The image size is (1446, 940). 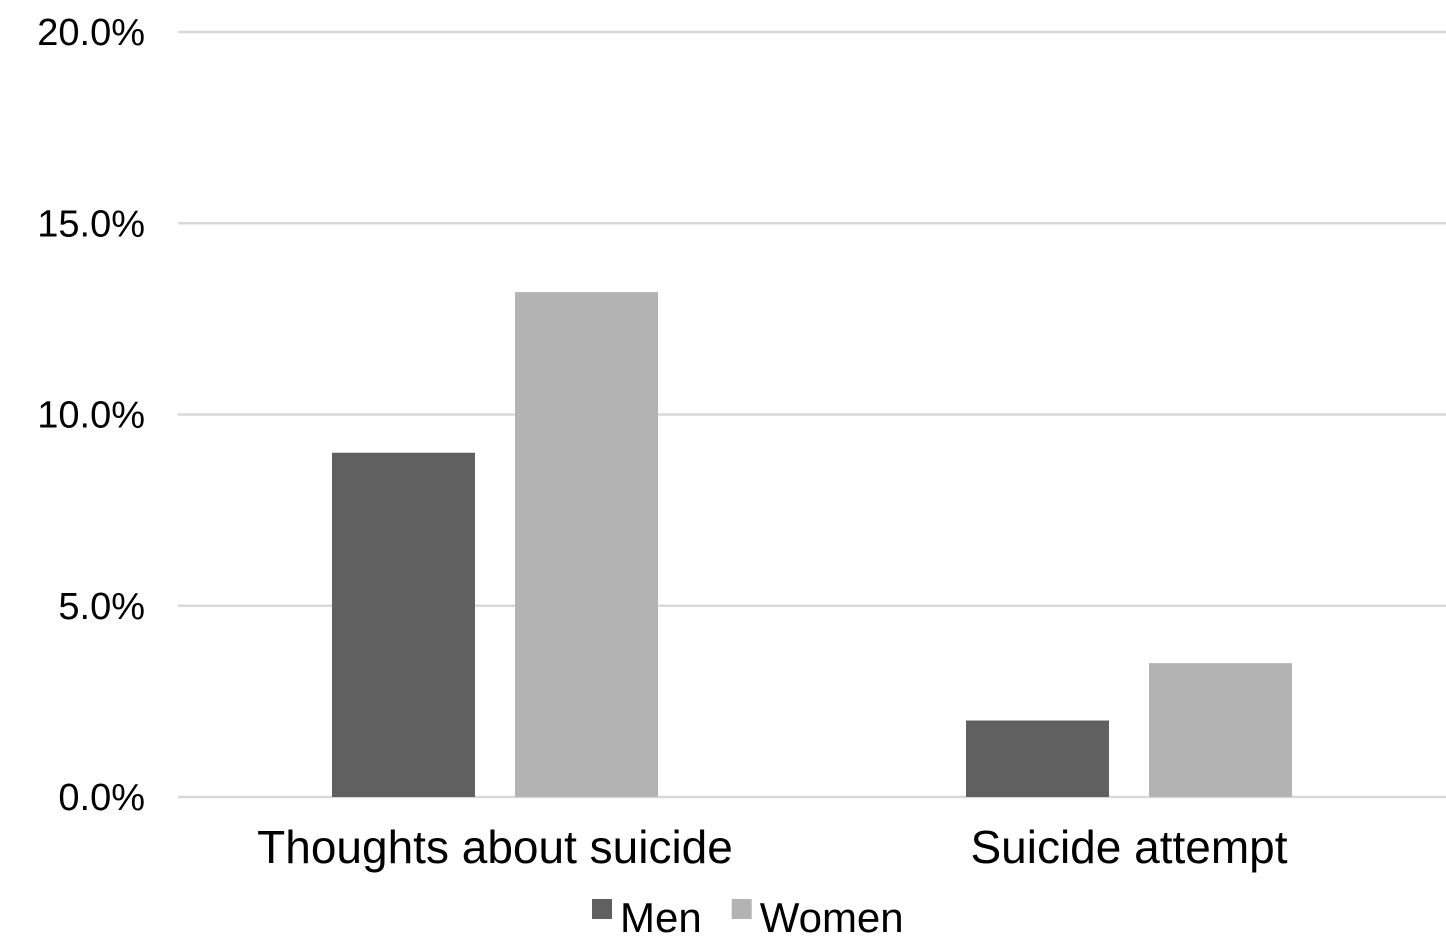 I want to click on legend-swatch-women, so click(x=741, y=909).